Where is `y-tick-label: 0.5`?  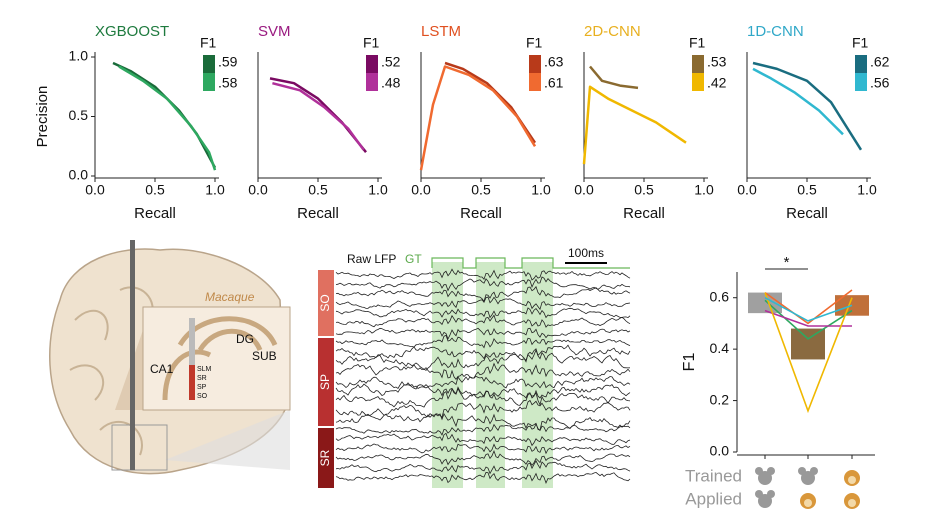 y-tick-label: 0.5 is located at coordinates (79, 115).